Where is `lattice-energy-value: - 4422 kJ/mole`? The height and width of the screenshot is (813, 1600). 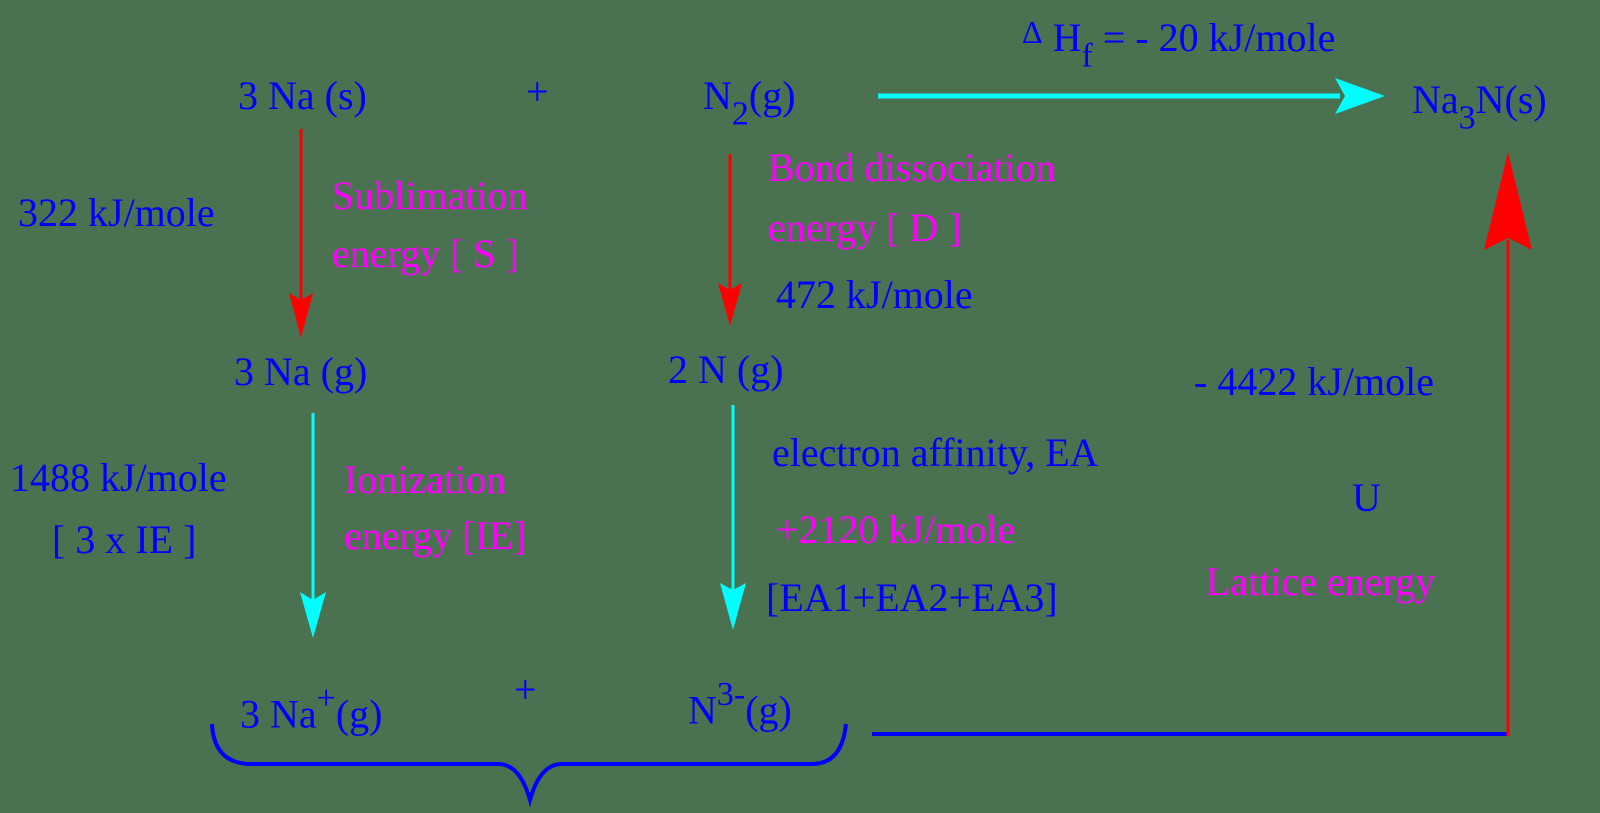 lattice-energy-value: - 4422 kJ/mole is located at coordinates (1314, 381).